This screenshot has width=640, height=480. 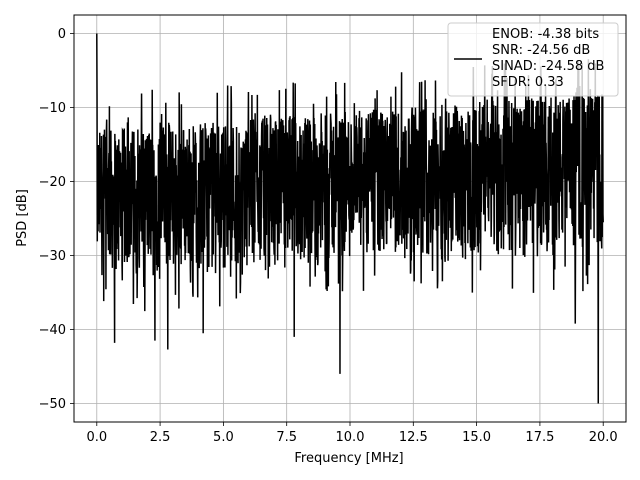 I want to click on y-tick-label: −30, so click(x=52, y=256).